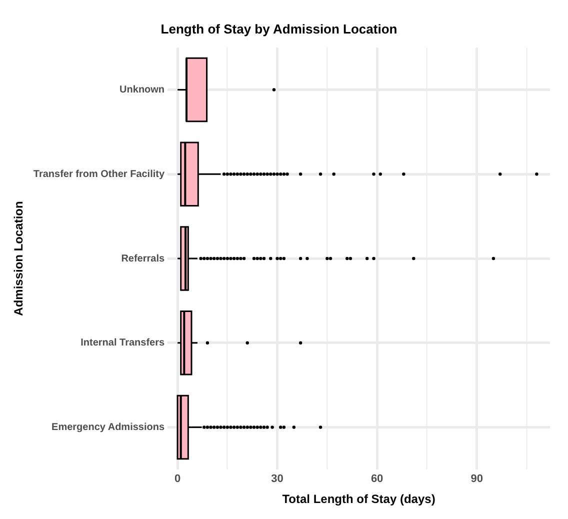  I want to click on x-tick-label: 60, so click(377, 479).